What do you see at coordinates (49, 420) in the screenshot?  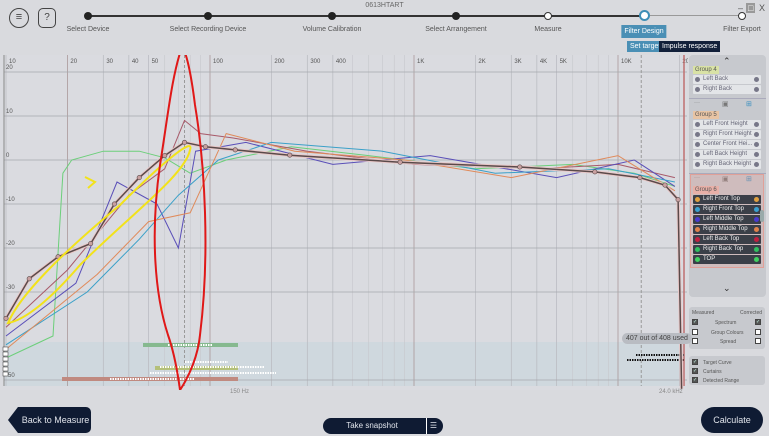 I see `back-to-measure-button: Back to Measure` at bounding box center [49, 420].